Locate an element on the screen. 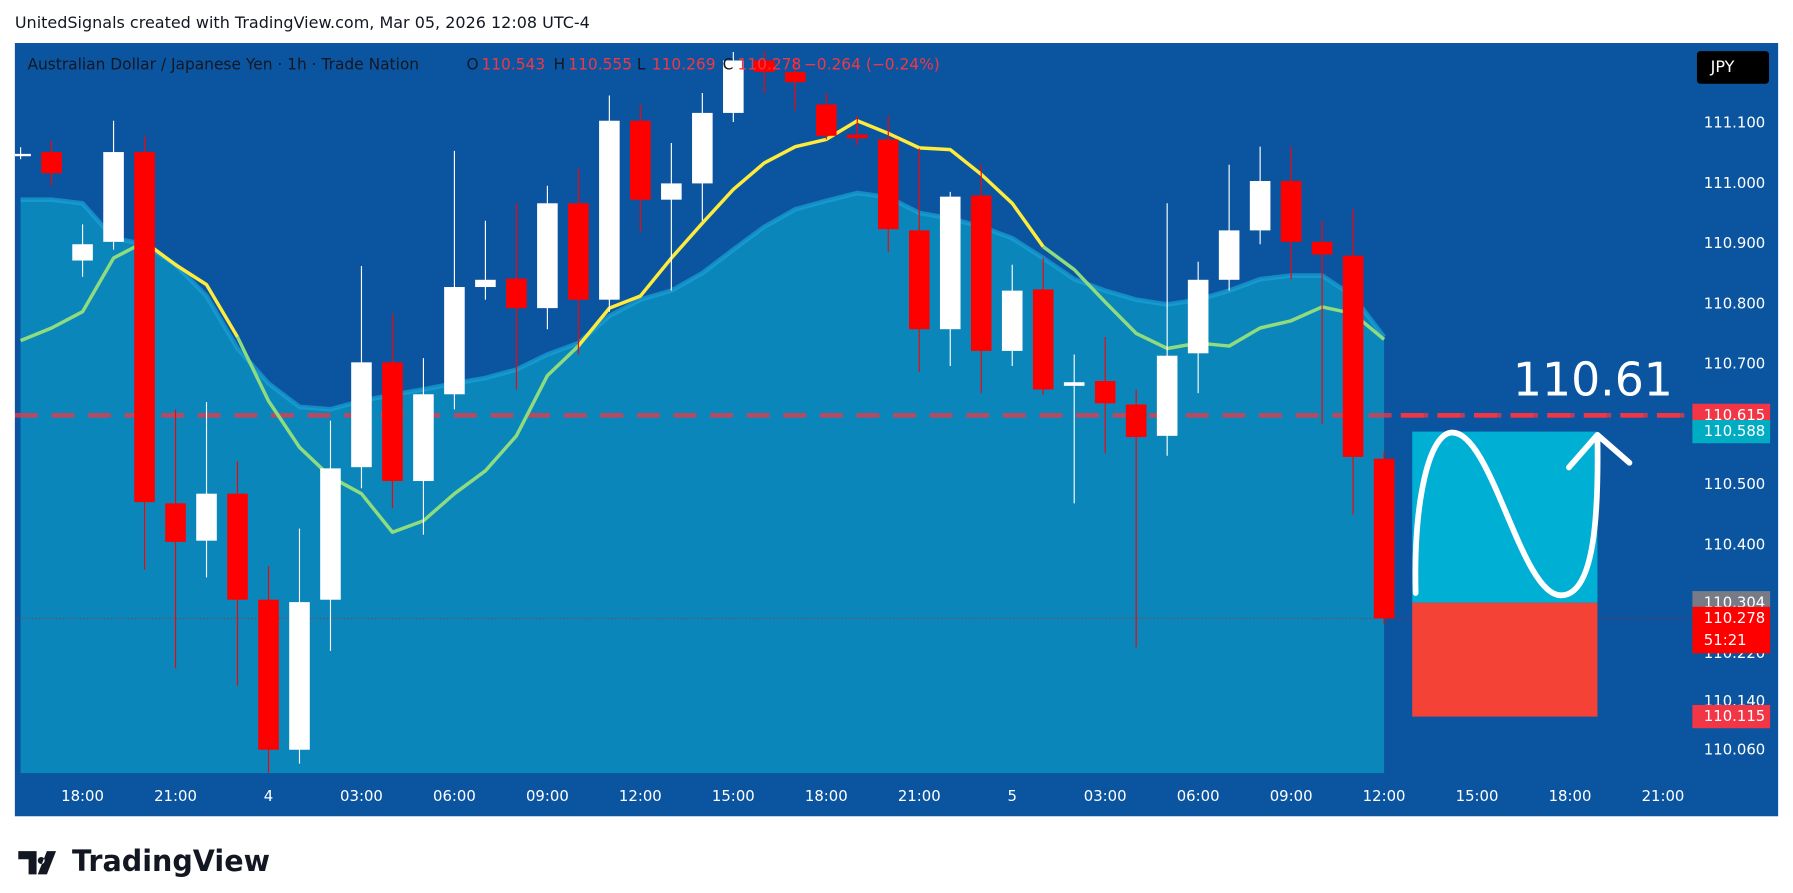 The width and height of the screenshot is (1793, 893). price-label: 110.588 is located at coordinates (1734, 431).